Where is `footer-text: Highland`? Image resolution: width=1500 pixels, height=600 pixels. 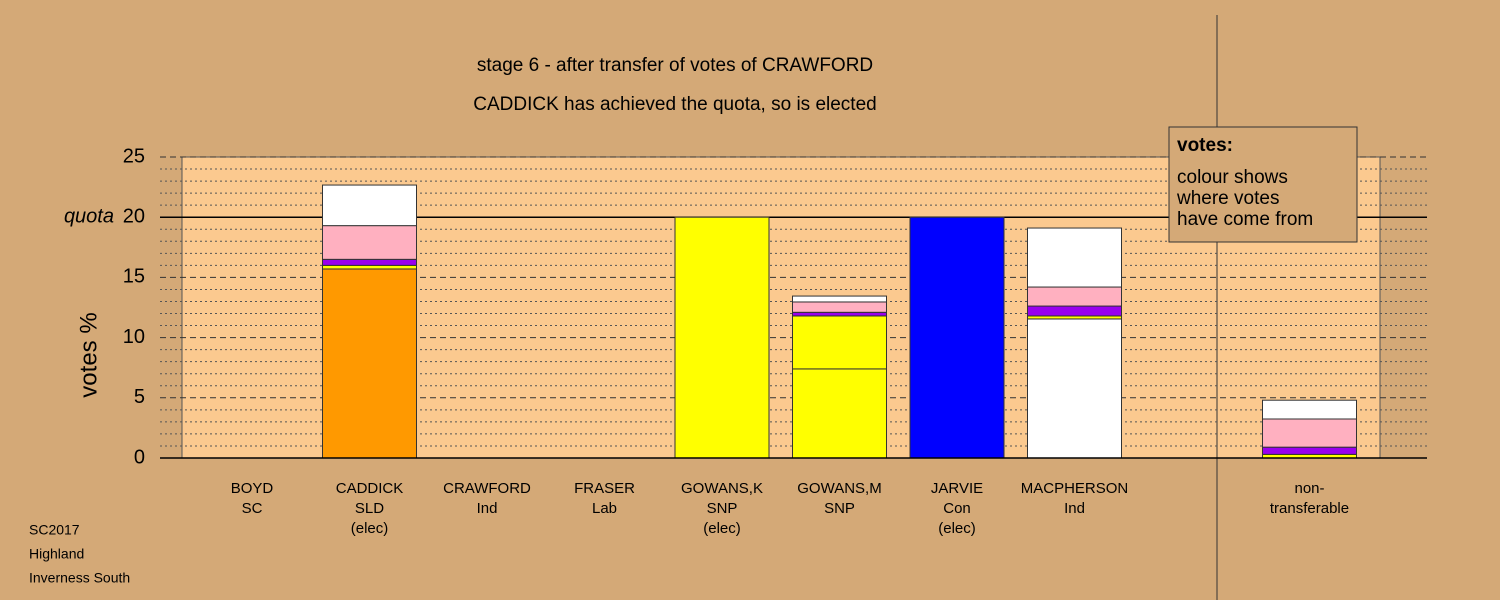
footer-text: Highland is located at coordinates (56, 554).